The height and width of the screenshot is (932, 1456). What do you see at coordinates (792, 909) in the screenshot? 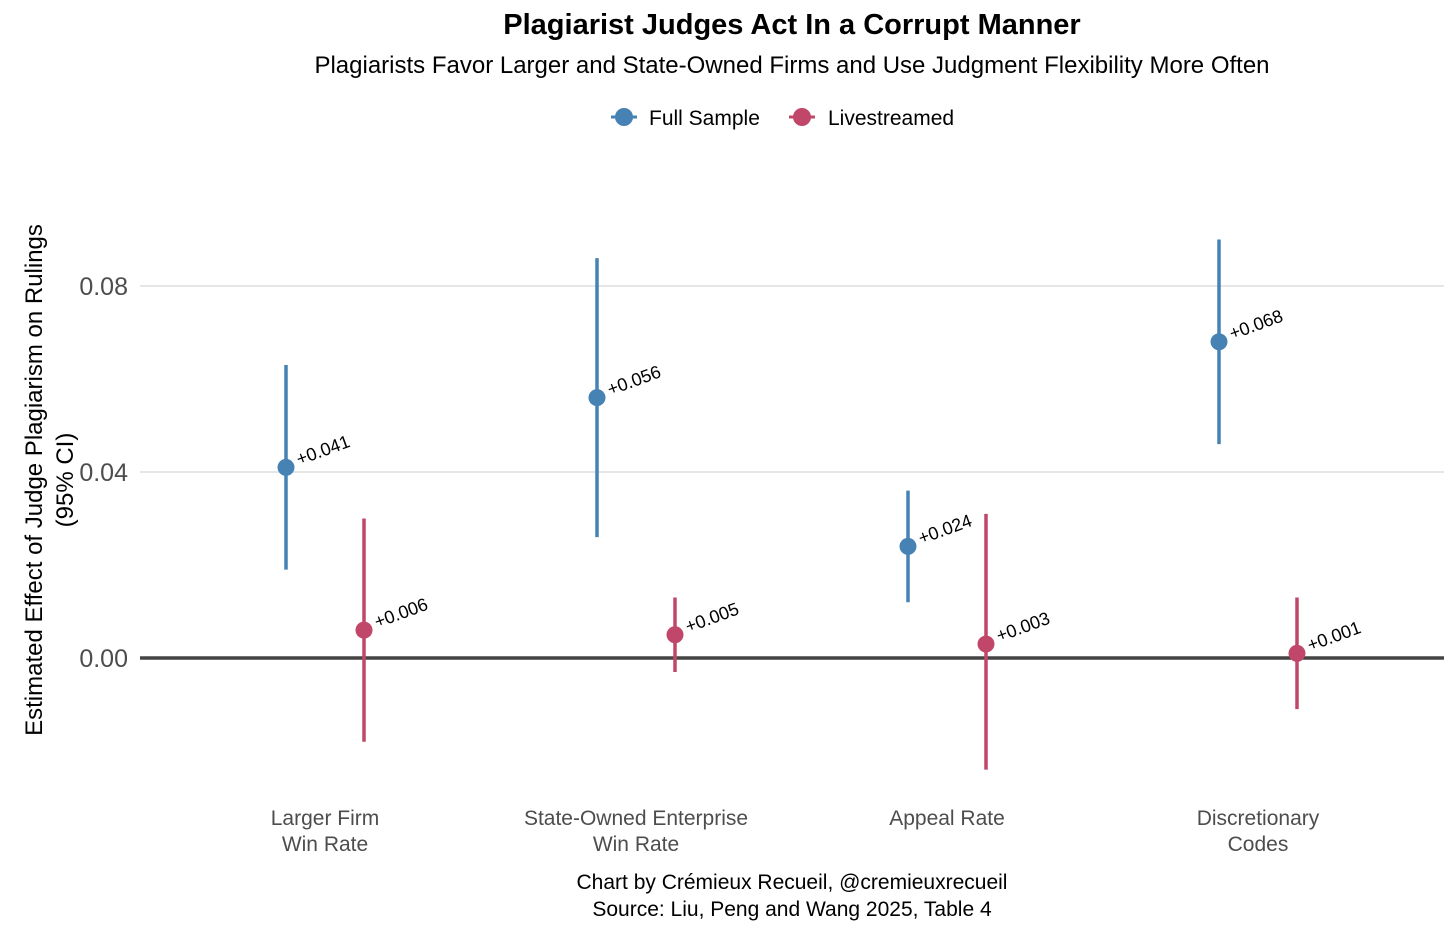
I see `caption-source: Source: Liu, Peng and Wang 2025, Table 4` at bounding box center [792, 909].